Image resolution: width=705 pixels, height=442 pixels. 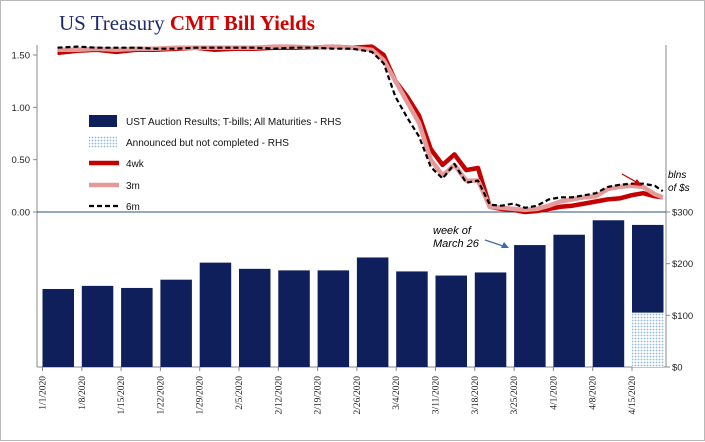 What do you see at coordinates (456, 244) in the screenshot?
I see `annotation-march-26: March 26` at bounding box center [456, 244].